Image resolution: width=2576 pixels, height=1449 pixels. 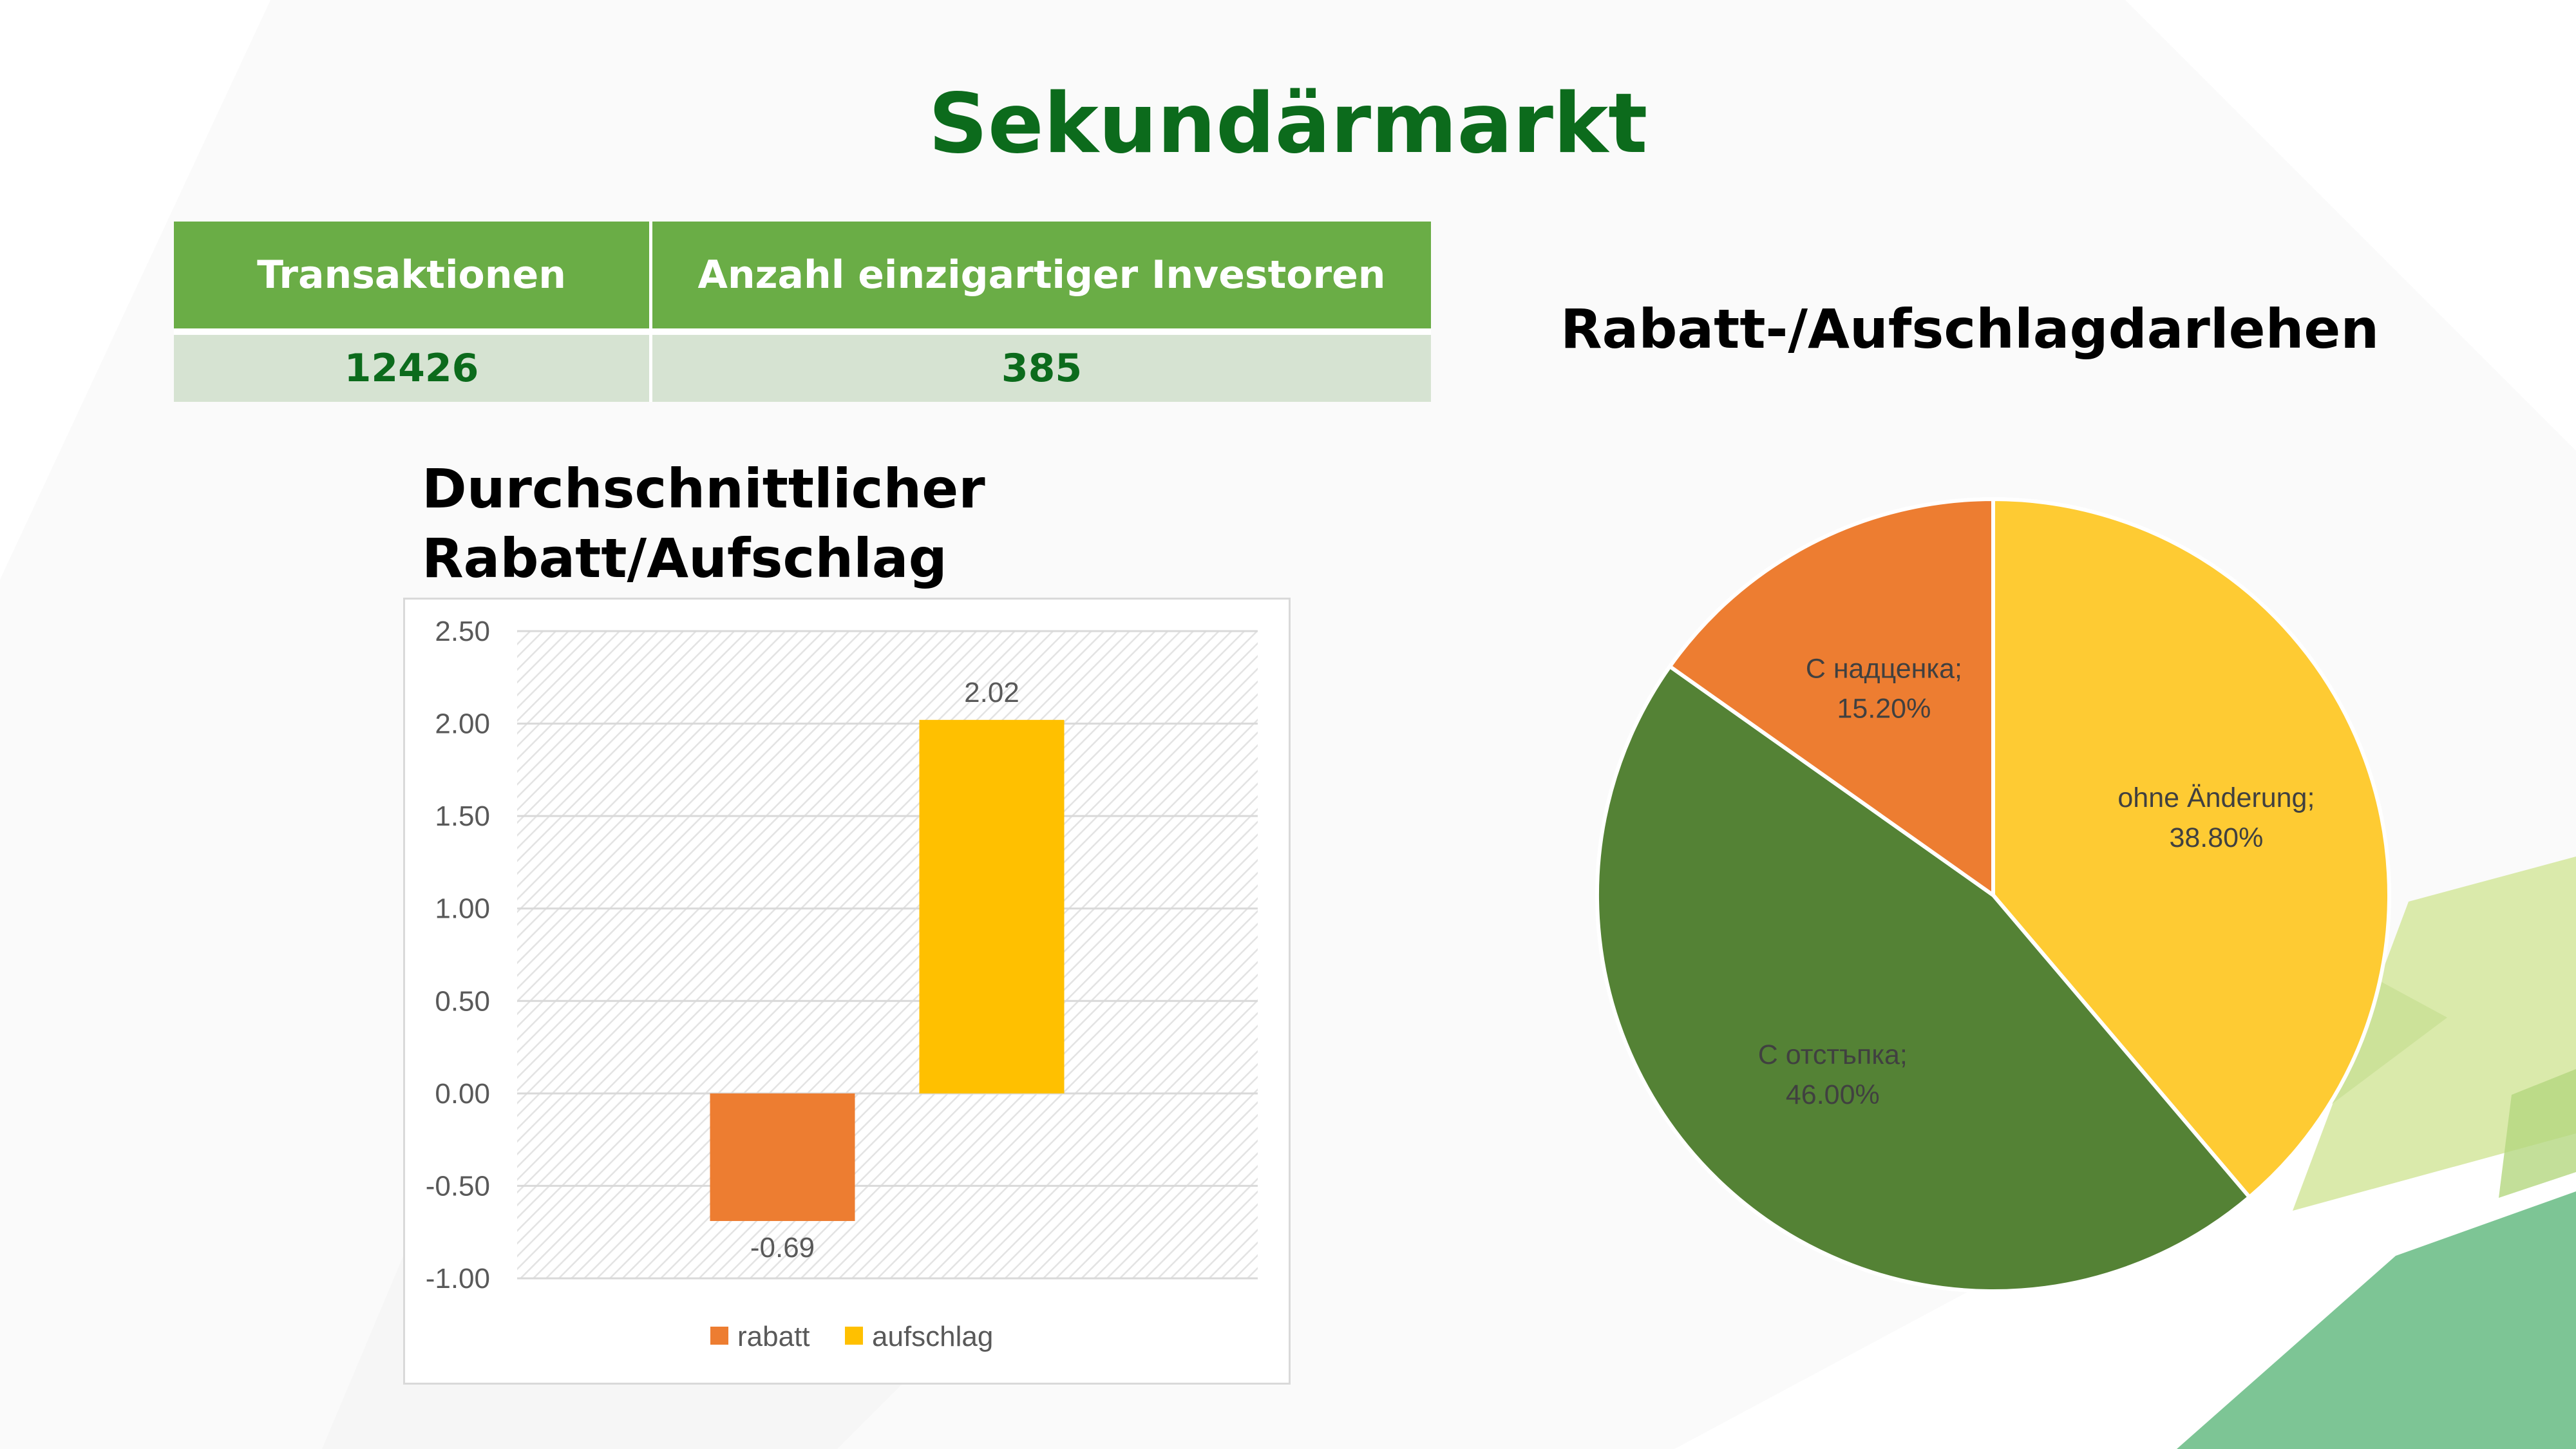 What do you see at coordinates (703, 523) in the screenshot?
I see `bar-chart-title: Durchschnittlicher Rabatt/Aufschlag` at bounding box center [703, 523].